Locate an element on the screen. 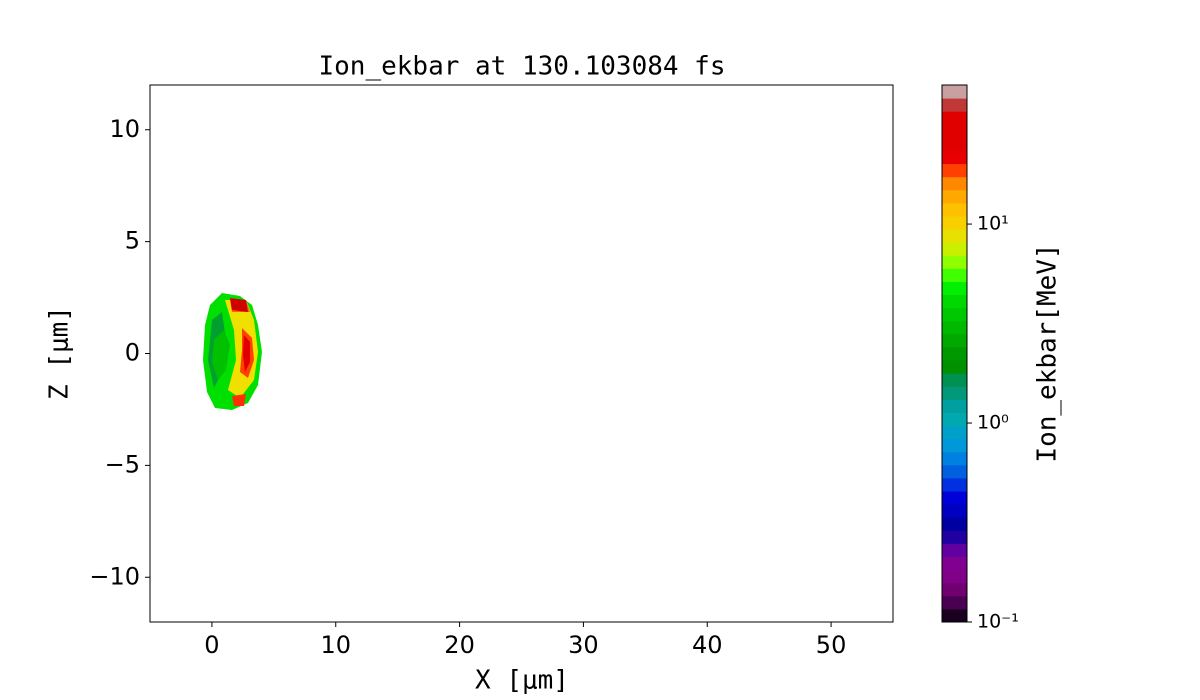 The image size is (1200, 700). y-tick-label: −10 is located at coordinates (114, 576).